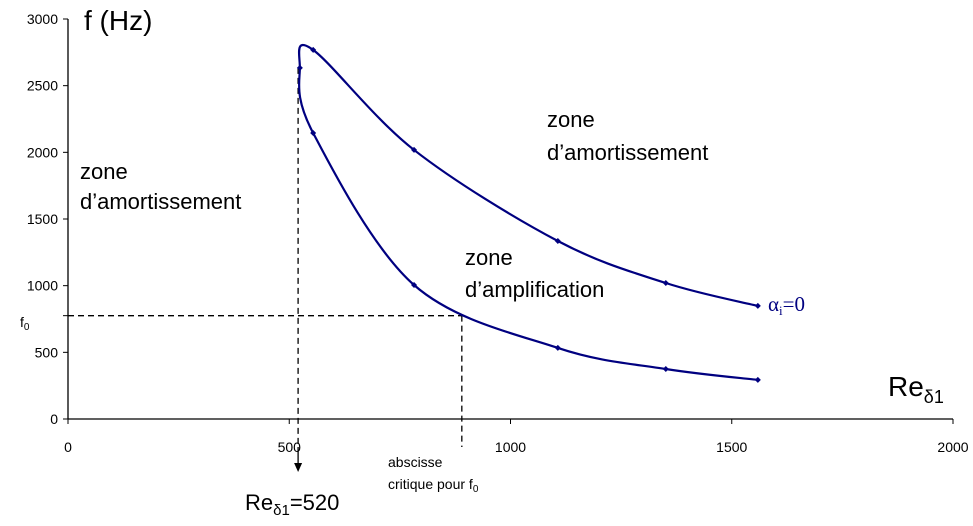 The height and width of the screenshot is (526, 973). What do you see at coordinates (25, 323) in the screenshot?
I see `f0-tick-label: f0` at bounding box center [25, 323].